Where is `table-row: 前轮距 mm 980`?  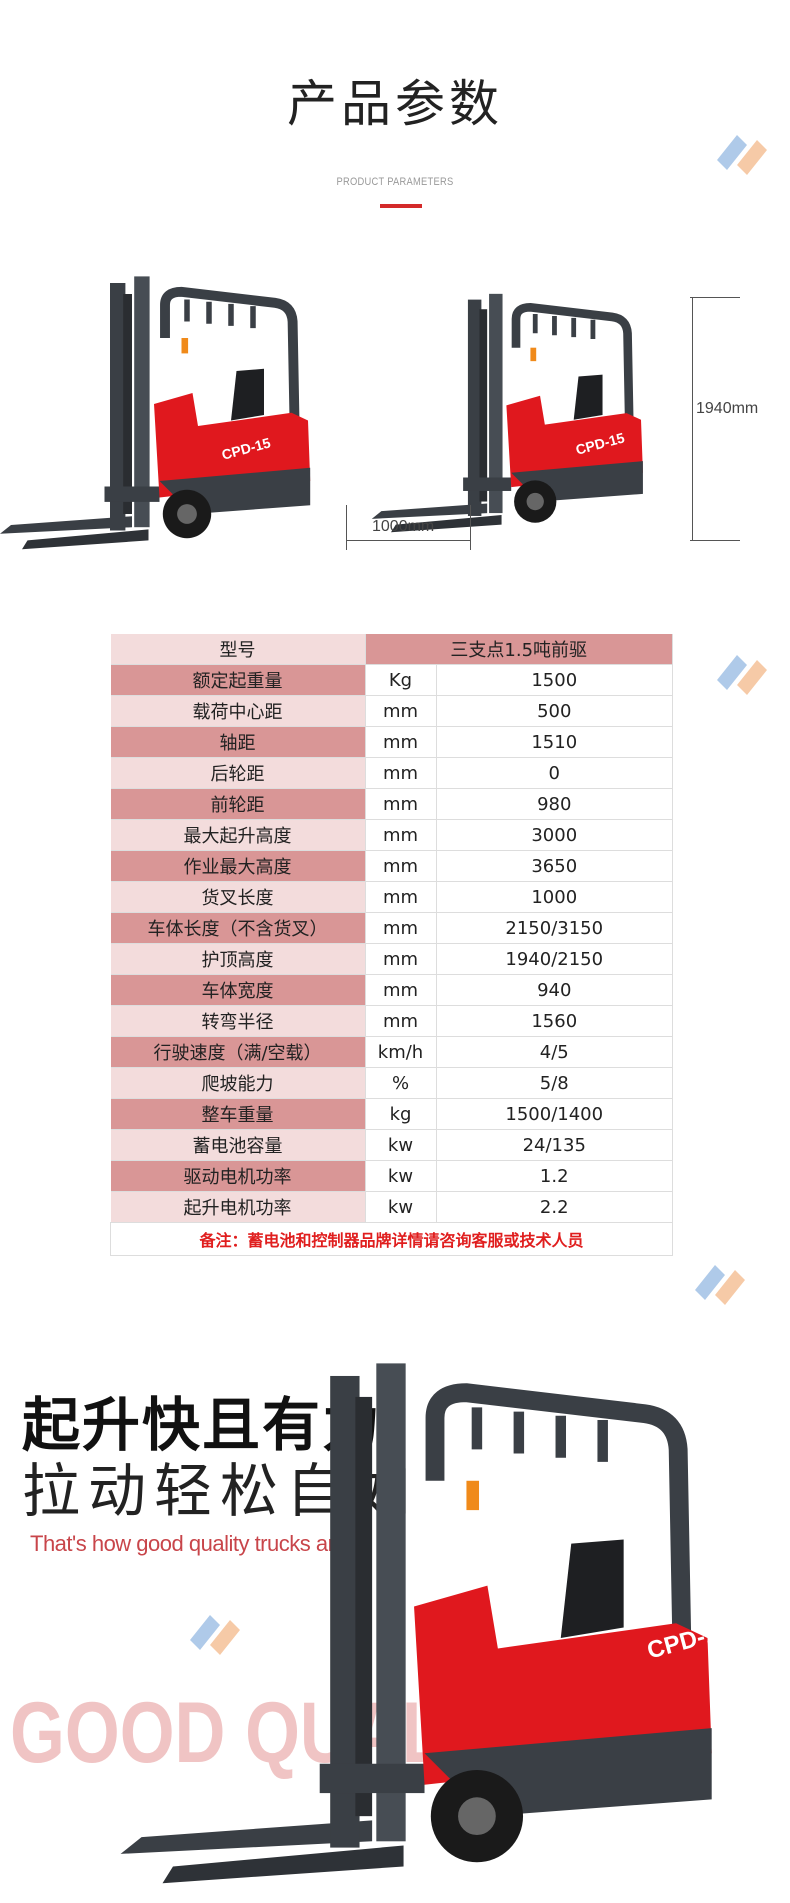
table-row: 前轮距 mm 980 is located at coordinates (391, 804).